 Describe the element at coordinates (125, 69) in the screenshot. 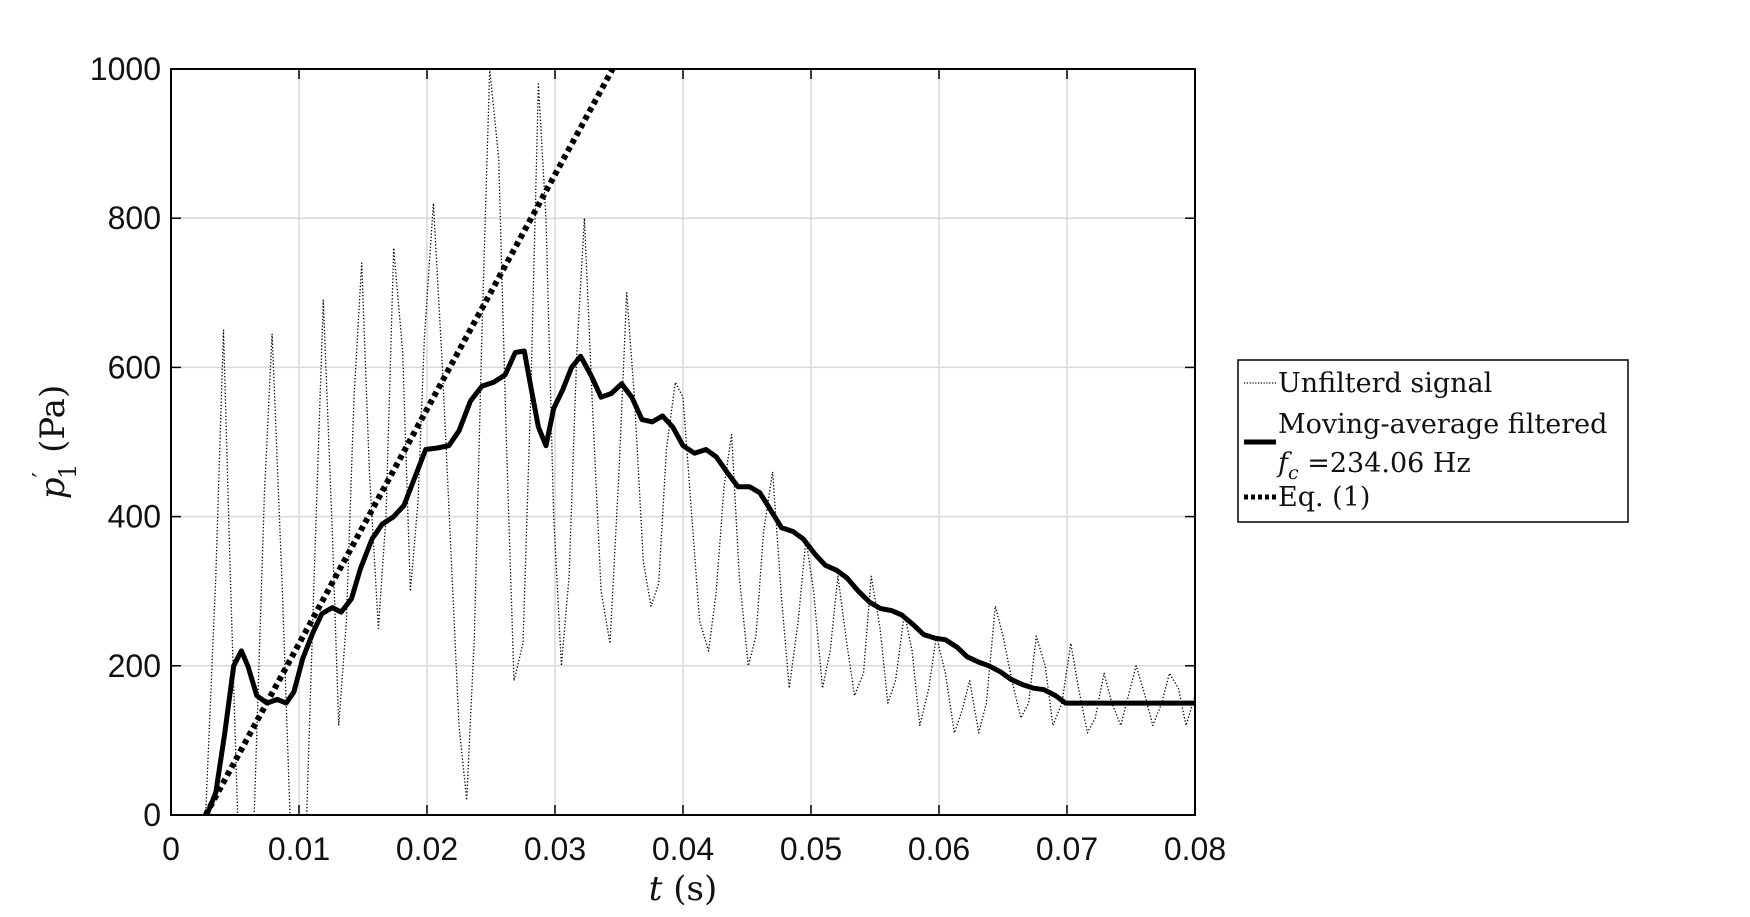

I see `y-tick-label: 1000` at that location.